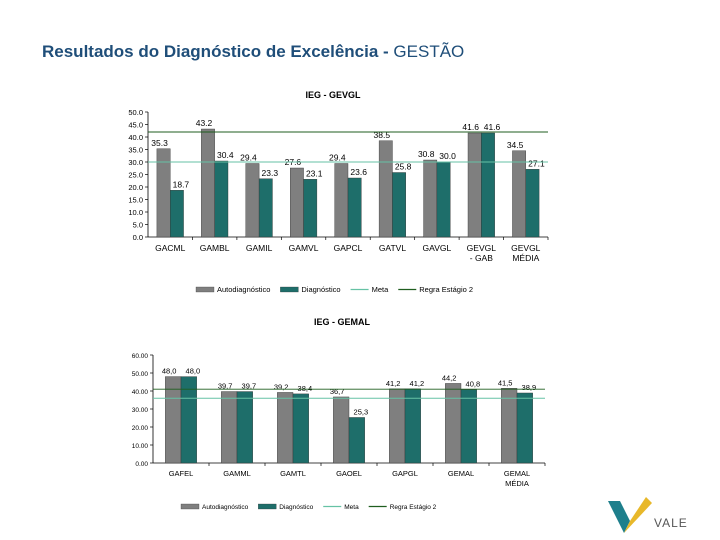 The image size is (720, 540). I want to click on y-tick-label: 5.0, so click(138, 225).